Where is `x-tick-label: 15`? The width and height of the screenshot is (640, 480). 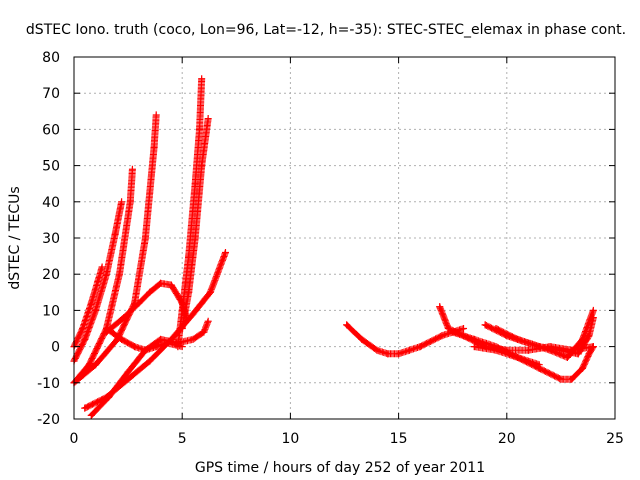 x-tick-label: 15 is located at coordinates (399, 439).